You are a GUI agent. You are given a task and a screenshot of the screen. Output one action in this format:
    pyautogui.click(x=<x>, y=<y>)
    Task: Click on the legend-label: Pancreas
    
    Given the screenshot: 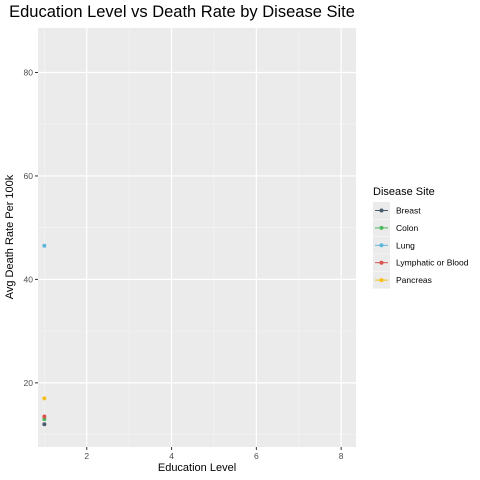 What is the action you would take?
    pyautogui.click(x=414, y=280)
    